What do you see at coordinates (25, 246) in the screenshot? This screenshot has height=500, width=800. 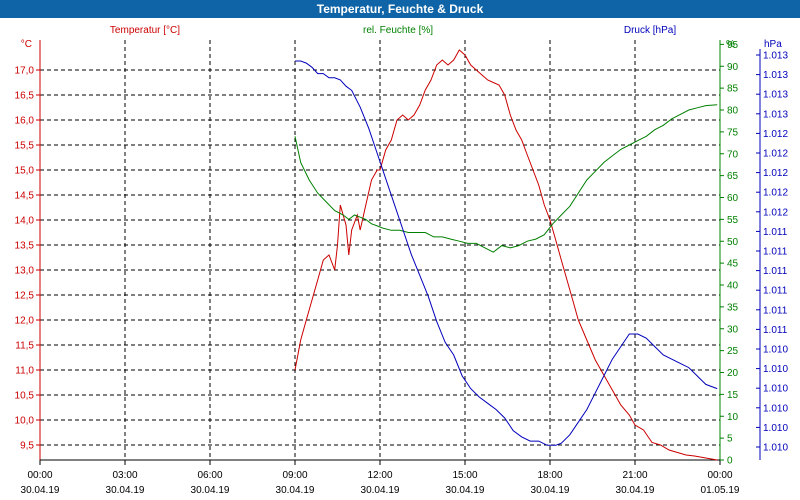 I see `left-tick-label: 13,5` at bounding box center [25, 246].